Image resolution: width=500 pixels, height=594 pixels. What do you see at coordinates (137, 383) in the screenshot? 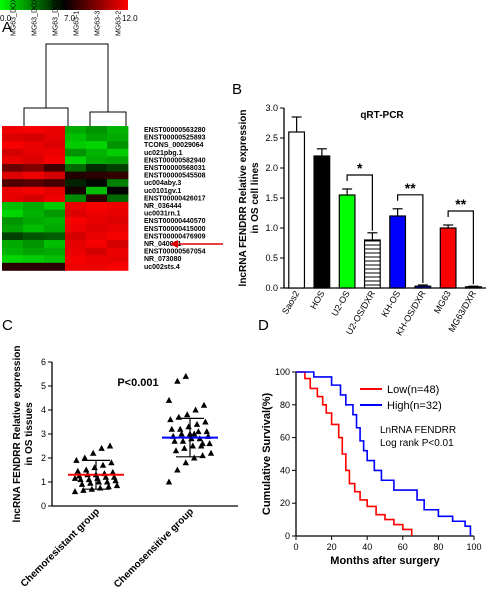
I see `p-value-annotation: P<0.001` at bounding box center [137, 383].